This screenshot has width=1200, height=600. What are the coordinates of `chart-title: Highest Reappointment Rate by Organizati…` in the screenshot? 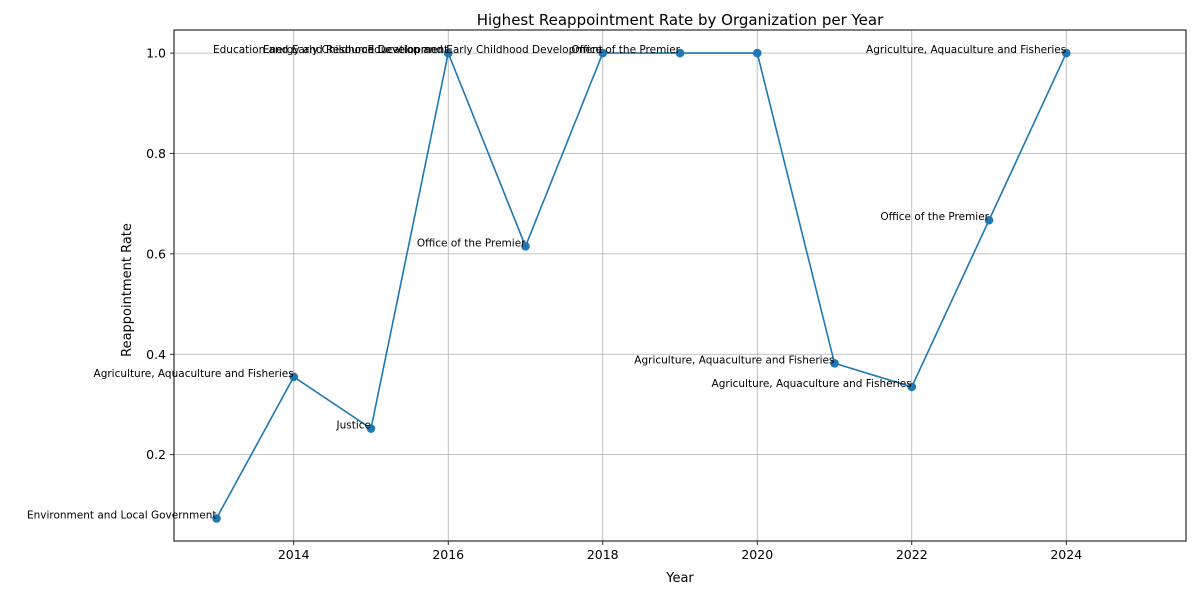 It's located at (680, 20).